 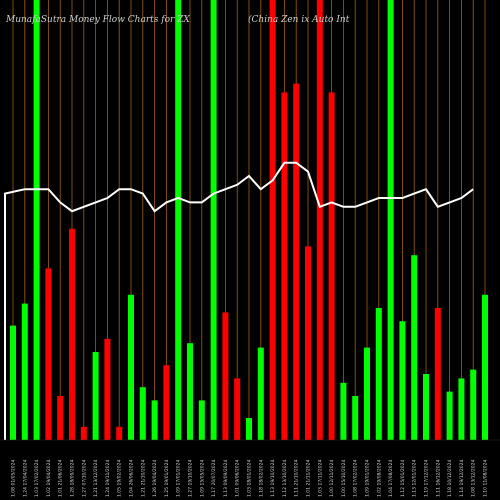 What do you see at coordinates (438, 478) in the screenshot?
I see `x-tick-label: 1.11 16/12/2024` at bounding box center [438, 478].